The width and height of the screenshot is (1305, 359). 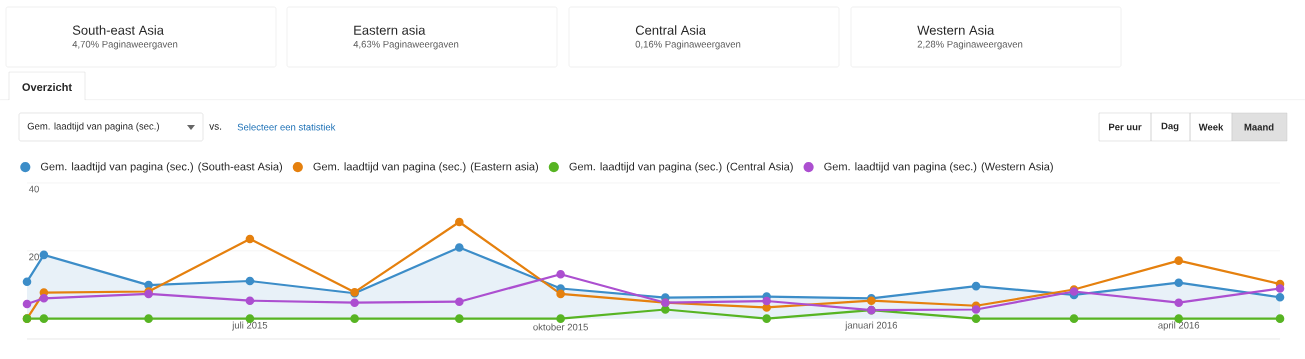 I want to click on x-tick-label: april 2016, so click(x=1179, y=326).